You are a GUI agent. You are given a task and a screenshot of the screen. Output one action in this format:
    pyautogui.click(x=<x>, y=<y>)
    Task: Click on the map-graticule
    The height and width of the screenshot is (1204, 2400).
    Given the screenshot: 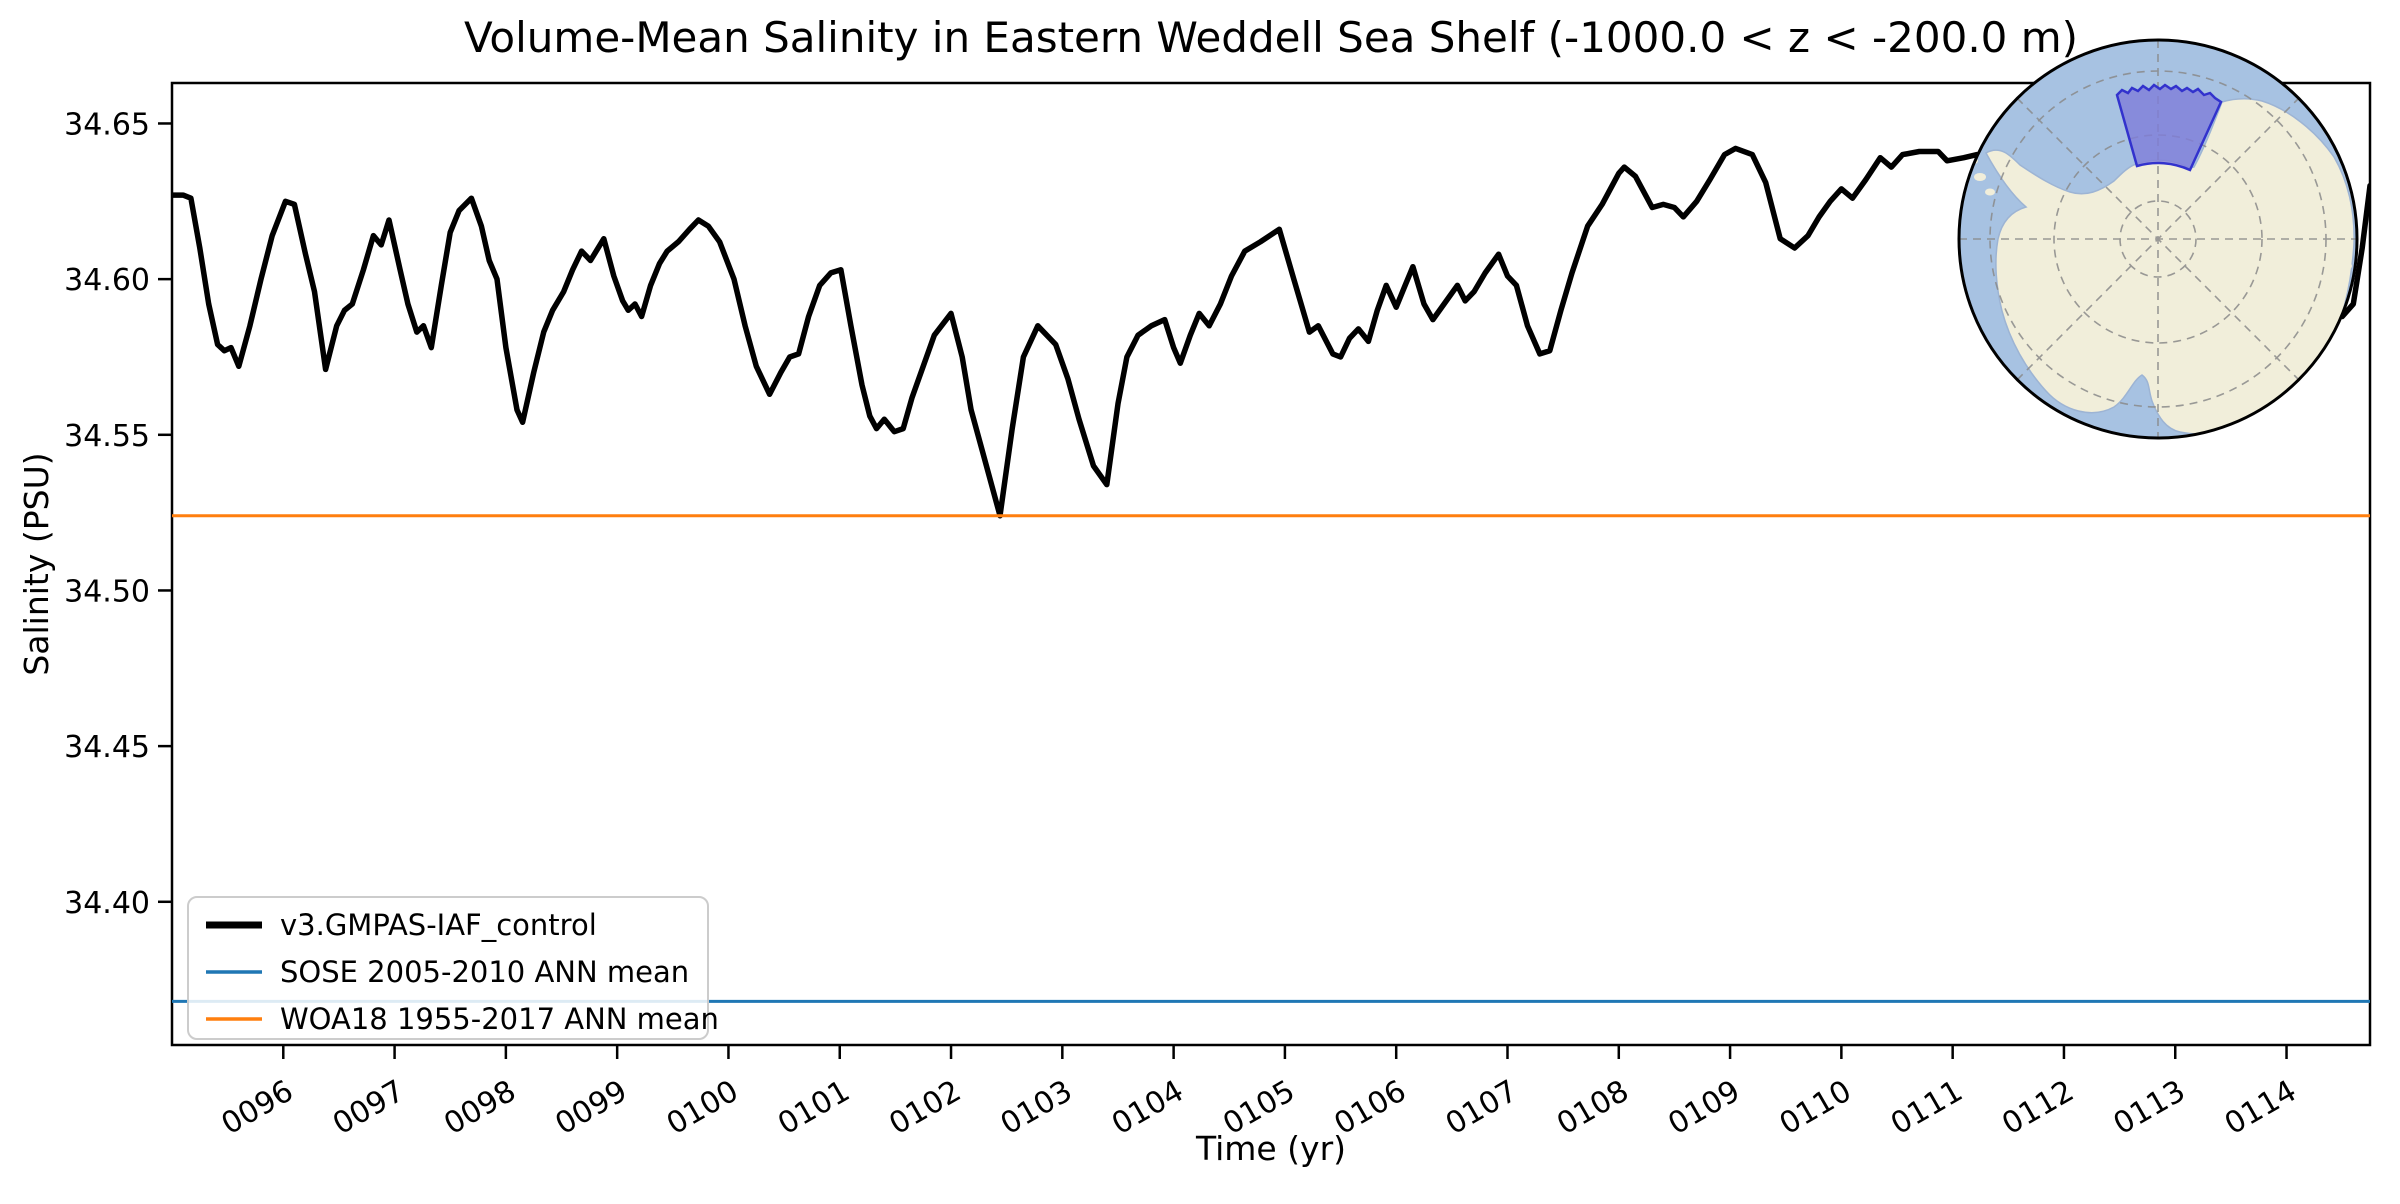 What is the action you would take?
    pyautogui.click(x=2158, y=239)
    